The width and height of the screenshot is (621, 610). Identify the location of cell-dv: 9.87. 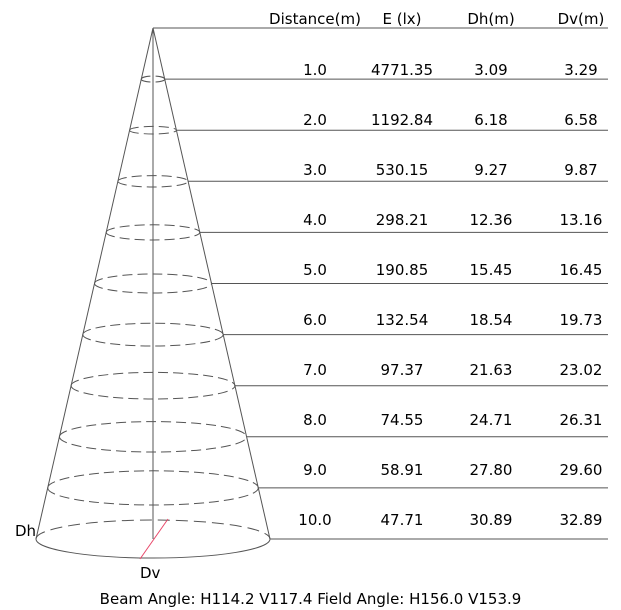
(581, 170).